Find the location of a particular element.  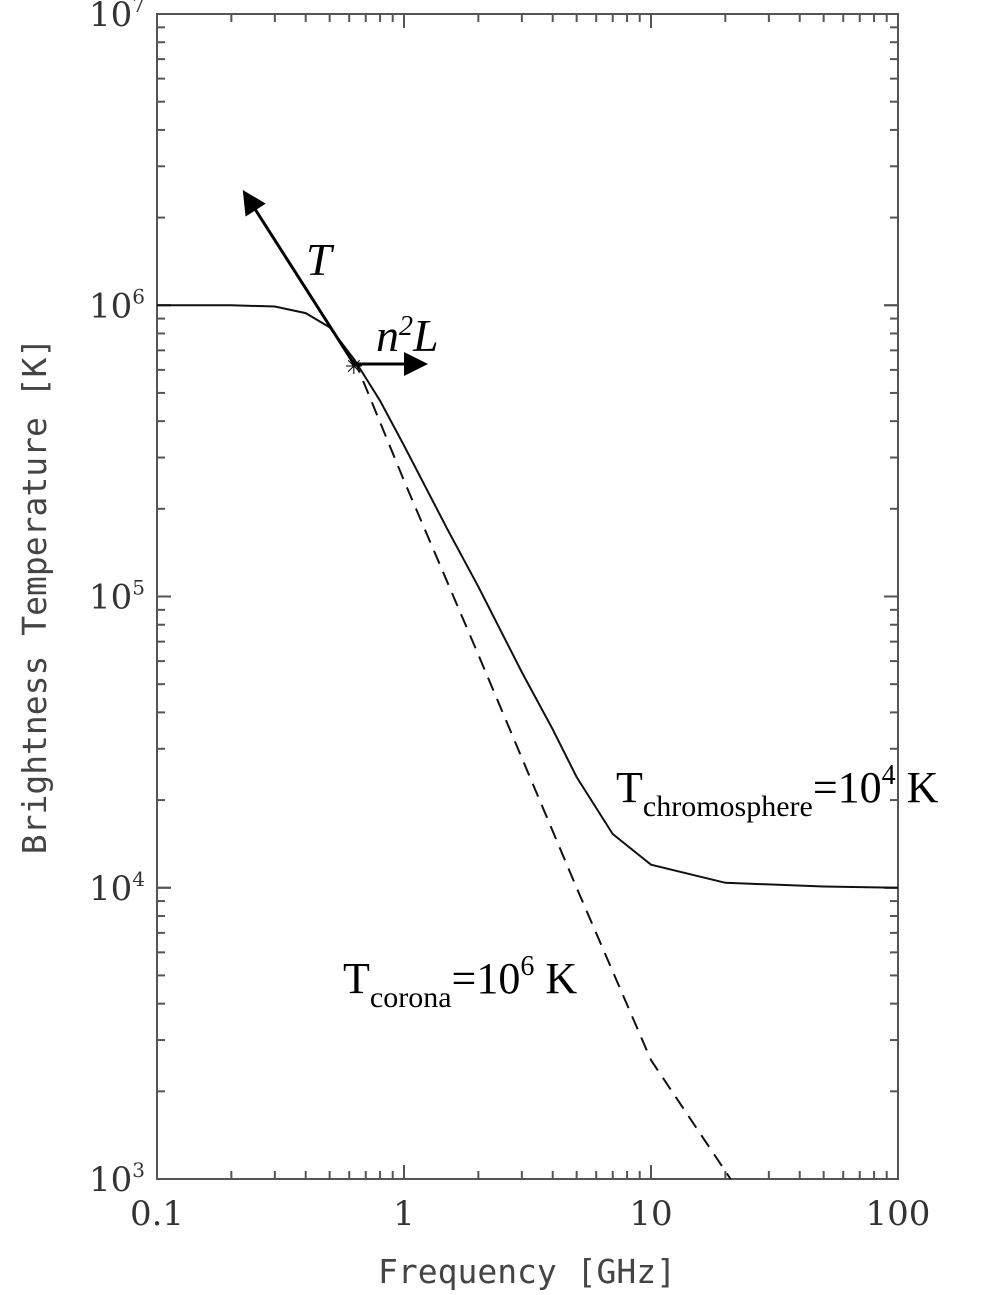

y-tick-label: 10⁵ is located at coordinates (117, 597).